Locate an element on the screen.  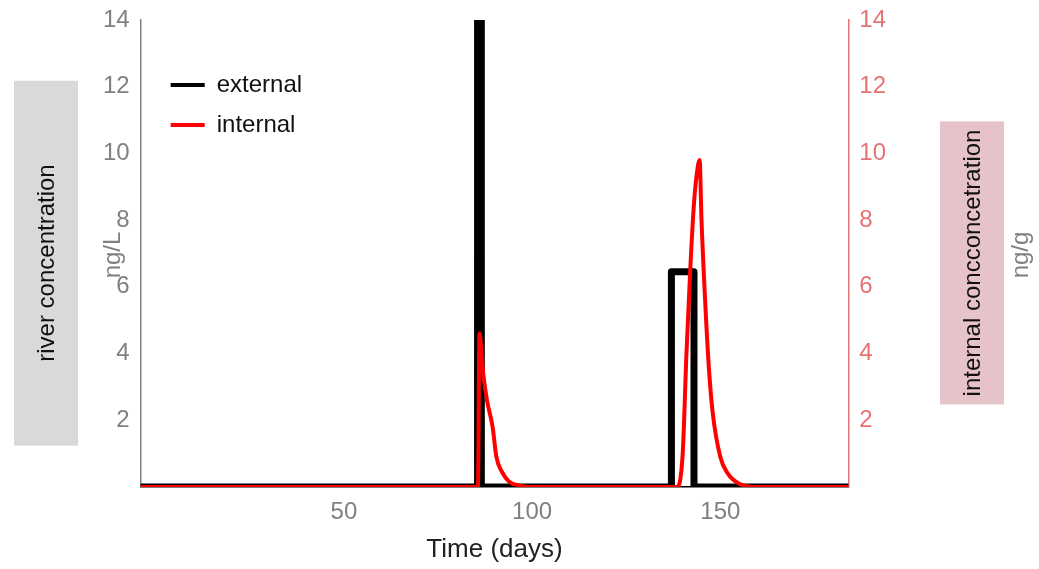
y2-tick-label: 4 is located at coordinates (866, 352).